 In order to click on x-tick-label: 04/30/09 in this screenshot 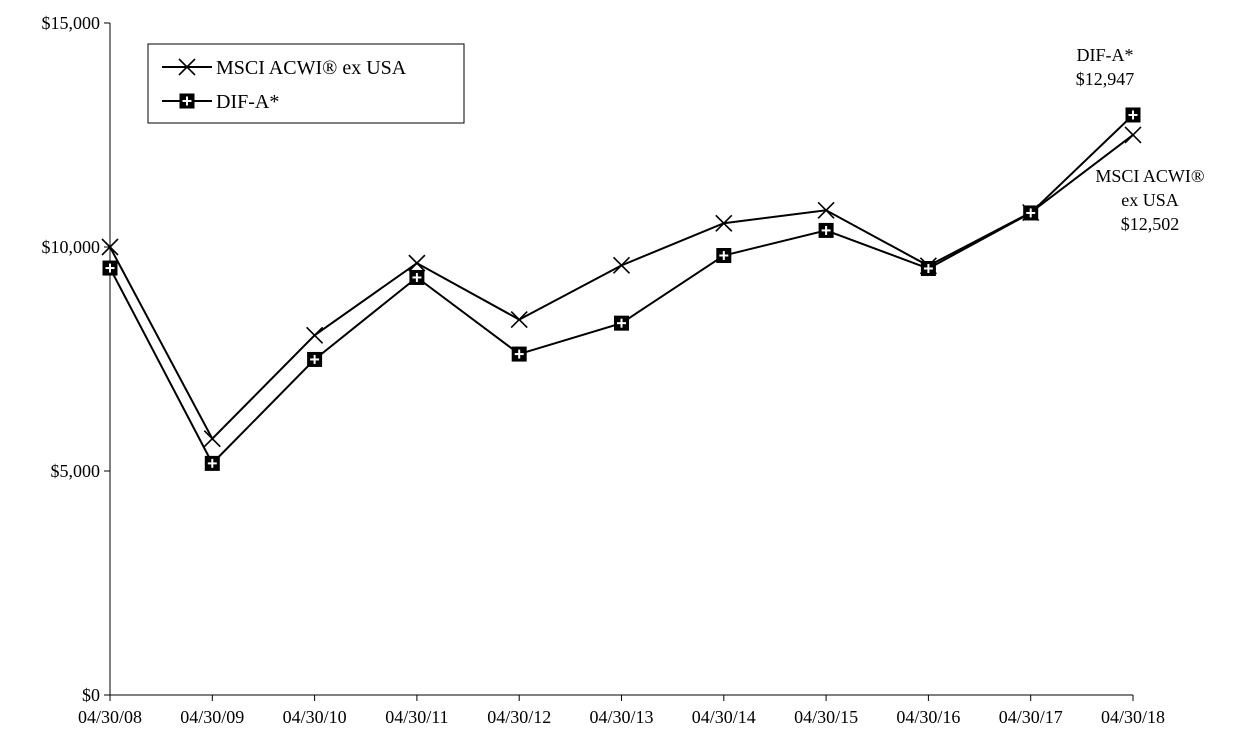, I will do `click(212, 717)`.